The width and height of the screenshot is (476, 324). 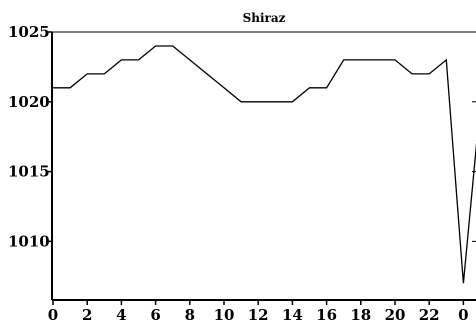 What do you see at coordinates (258, 315) in the screenshot?
I see `x-tick-label: 12` at bounding box center [258, 315].